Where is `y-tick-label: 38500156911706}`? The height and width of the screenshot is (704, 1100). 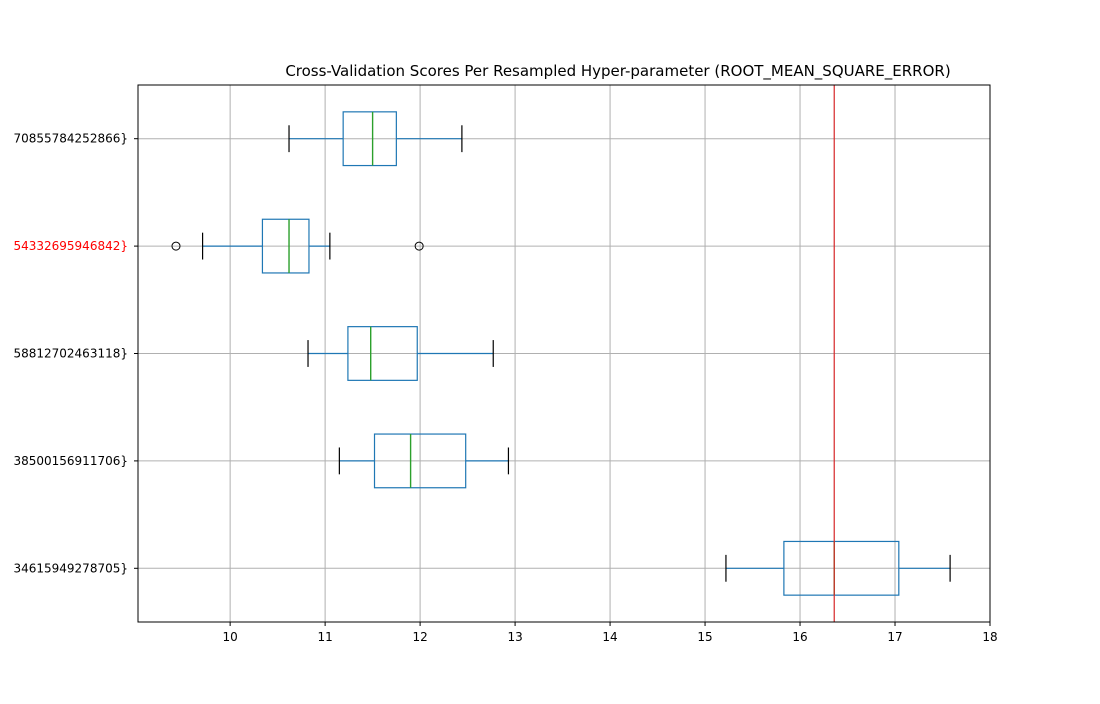 y-tick-label: 38500156911706} is located at coordinates (70, 461).